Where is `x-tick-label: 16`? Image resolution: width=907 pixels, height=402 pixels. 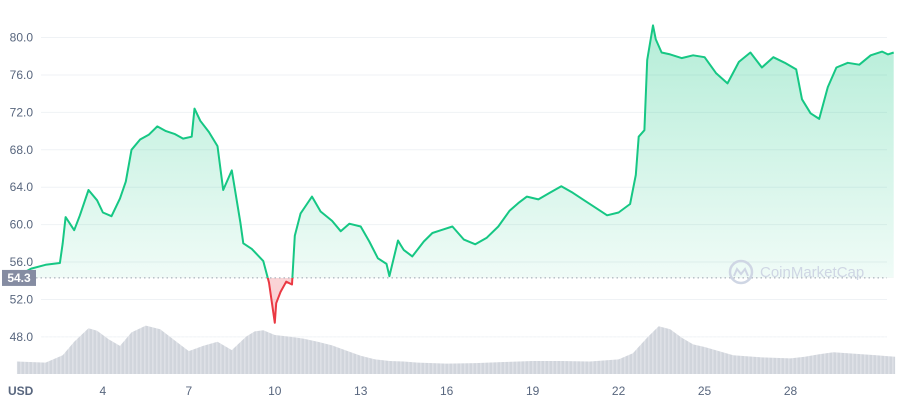 x-tick-label: 16 is located at coordinates (447, 391).